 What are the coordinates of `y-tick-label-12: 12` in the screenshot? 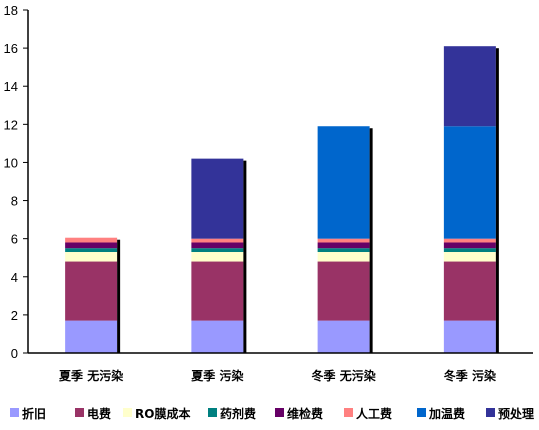 It's located at (11, 124).